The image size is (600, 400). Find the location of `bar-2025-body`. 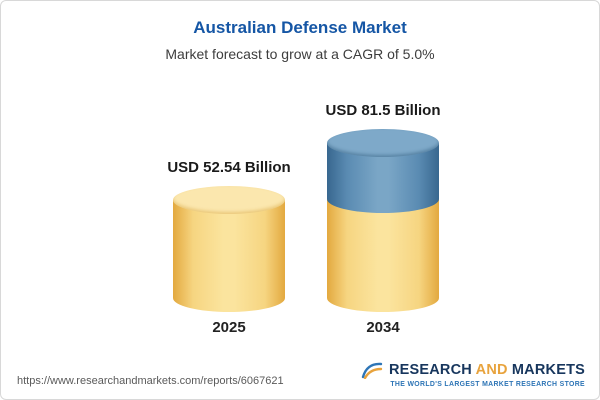

bar-2025-body is located at coordinates (229, 256).